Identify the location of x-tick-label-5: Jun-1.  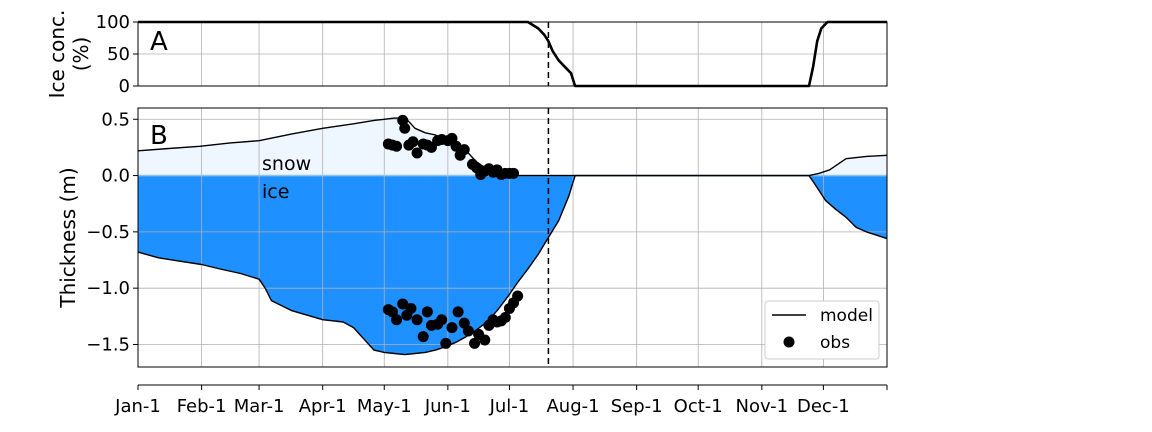
(447, 406).